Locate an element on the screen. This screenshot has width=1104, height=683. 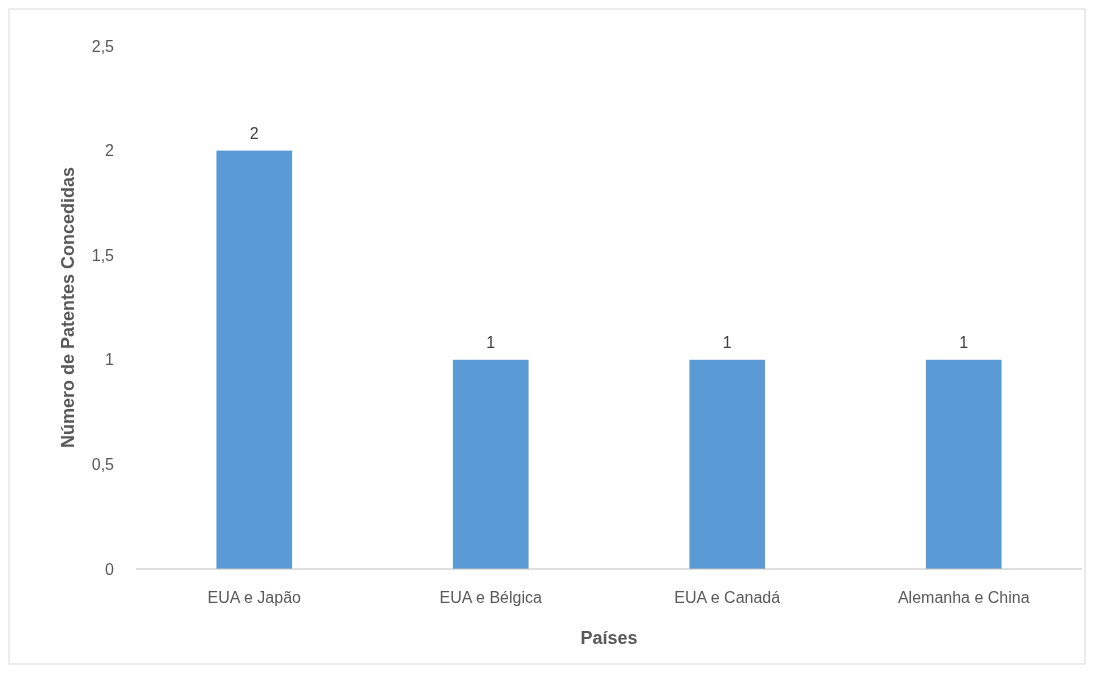
y-axis-title: Número de Patentes Concedidas is located at coordinates (68, 307).